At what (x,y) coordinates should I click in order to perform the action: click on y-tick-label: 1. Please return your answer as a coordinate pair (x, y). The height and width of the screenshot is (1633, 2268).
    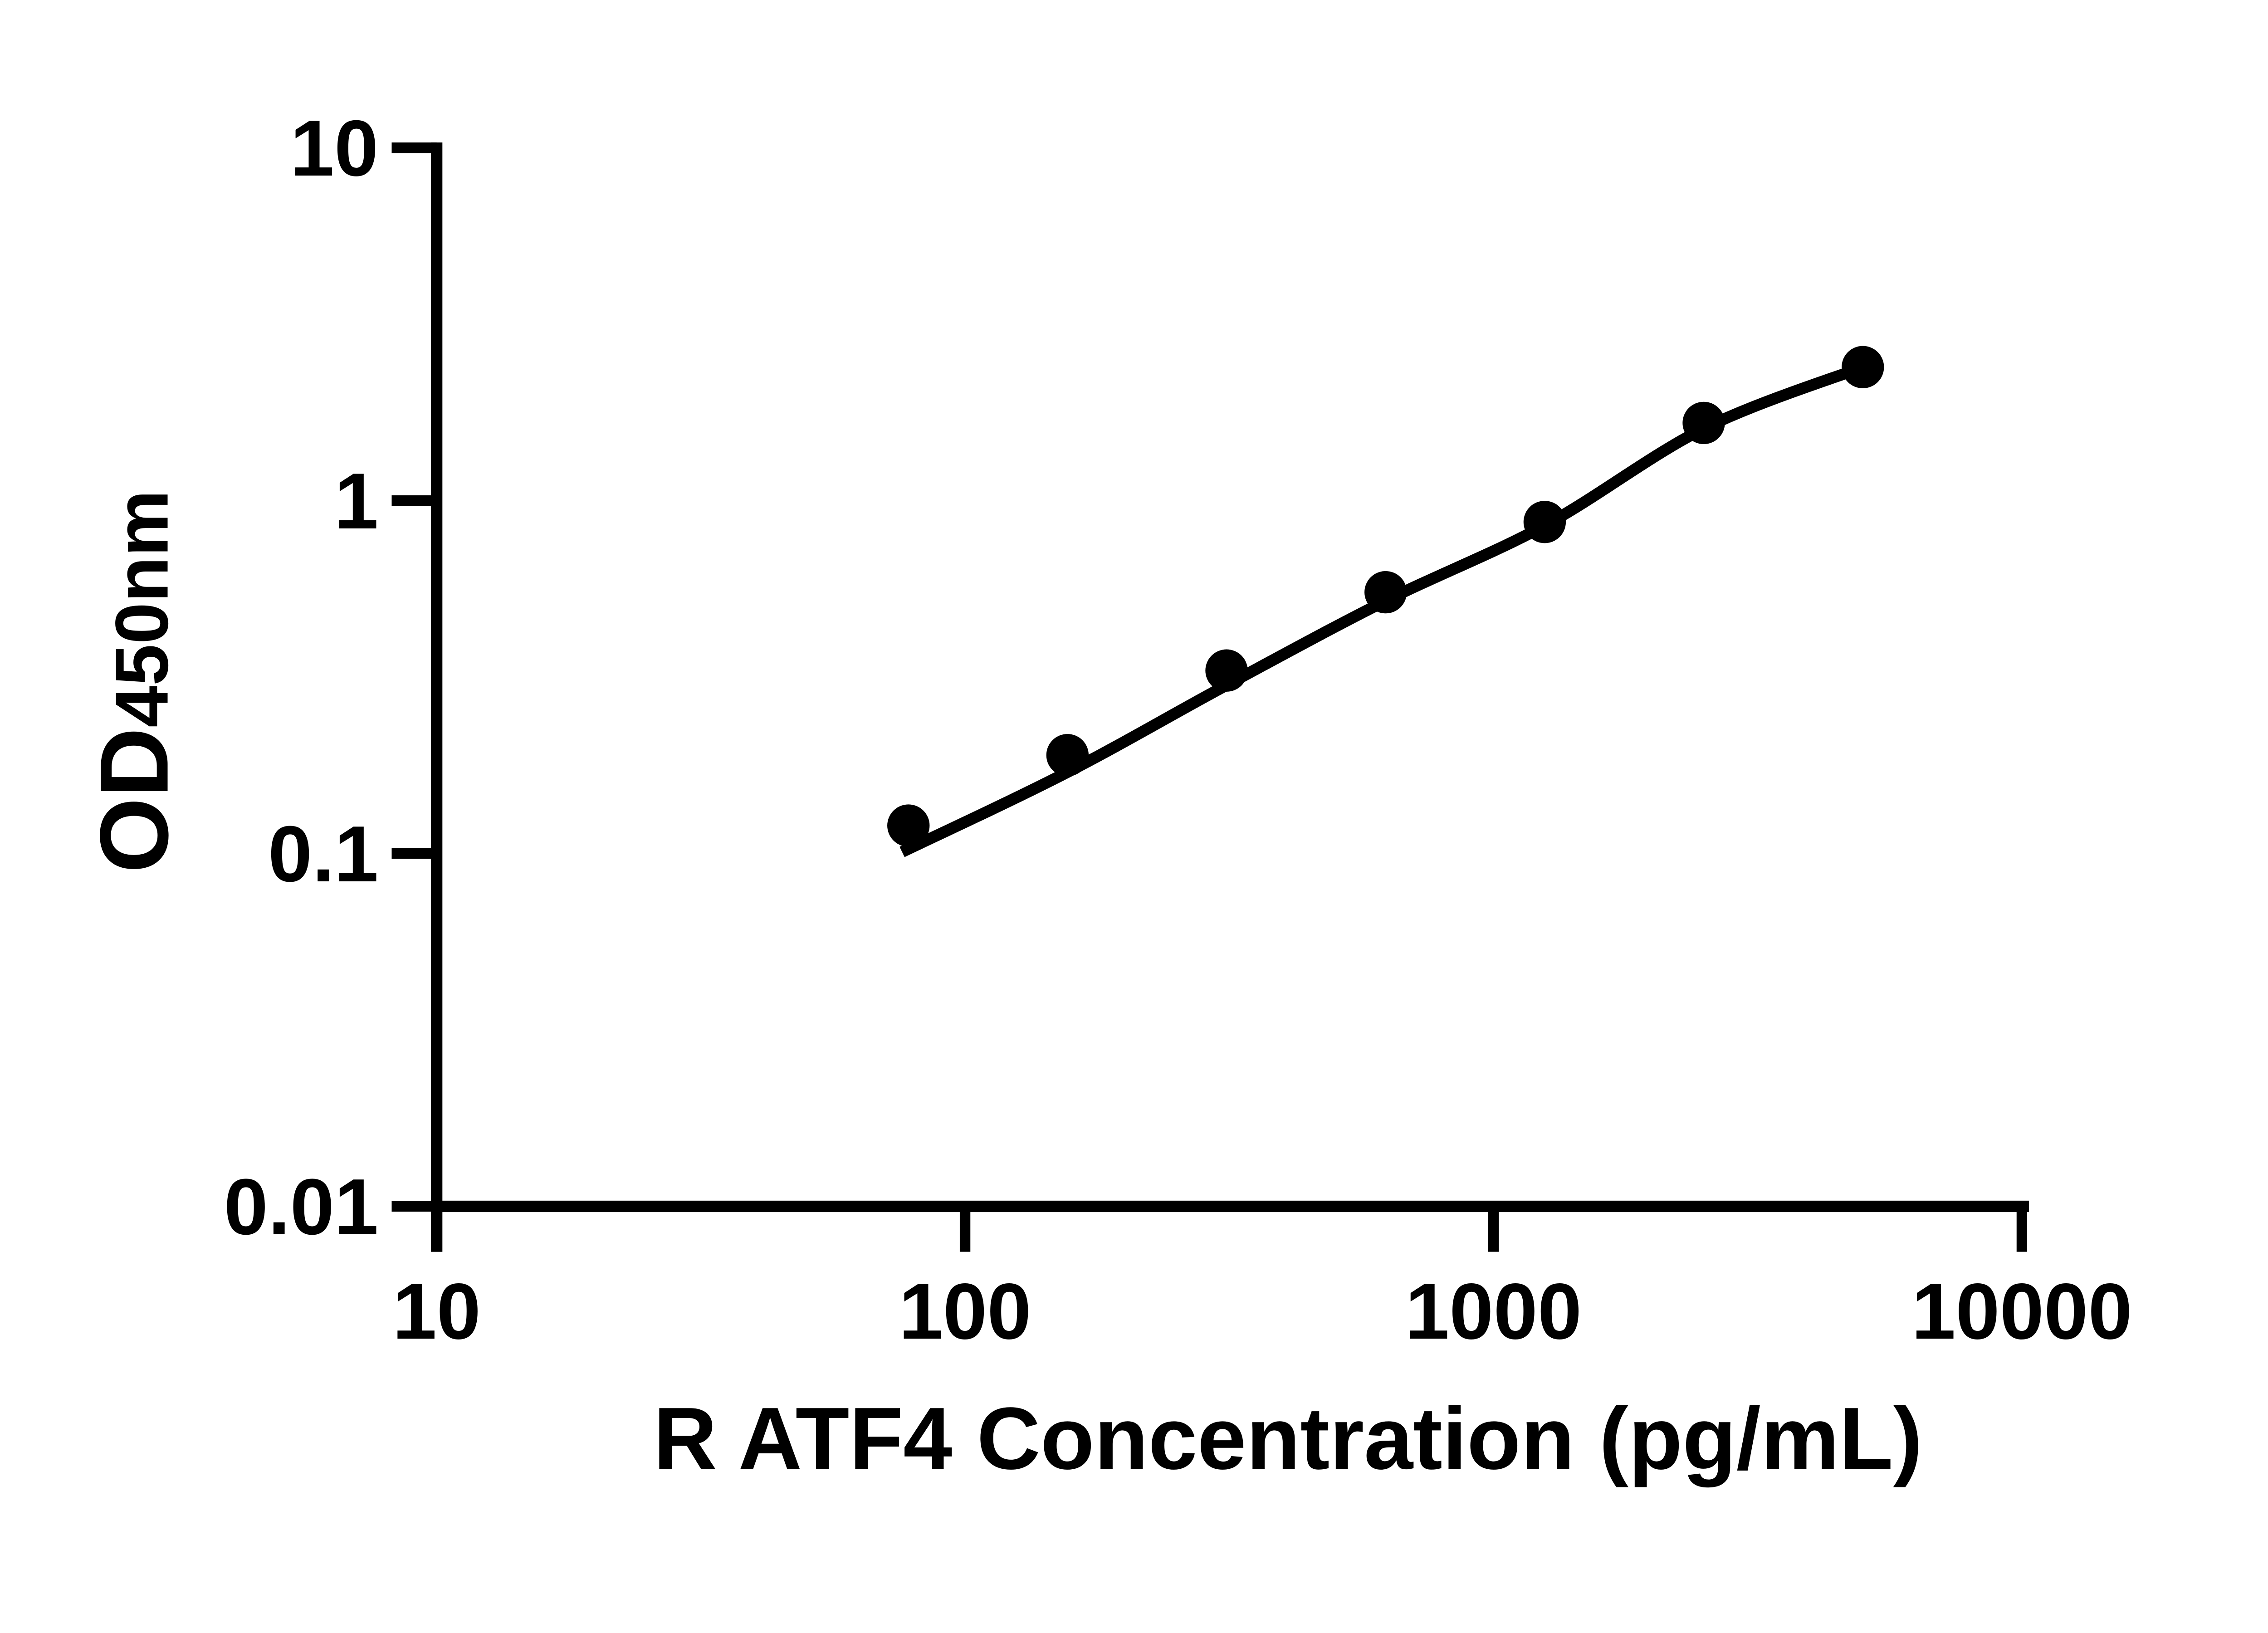
    Looking at the image, I should click on (356, 501).